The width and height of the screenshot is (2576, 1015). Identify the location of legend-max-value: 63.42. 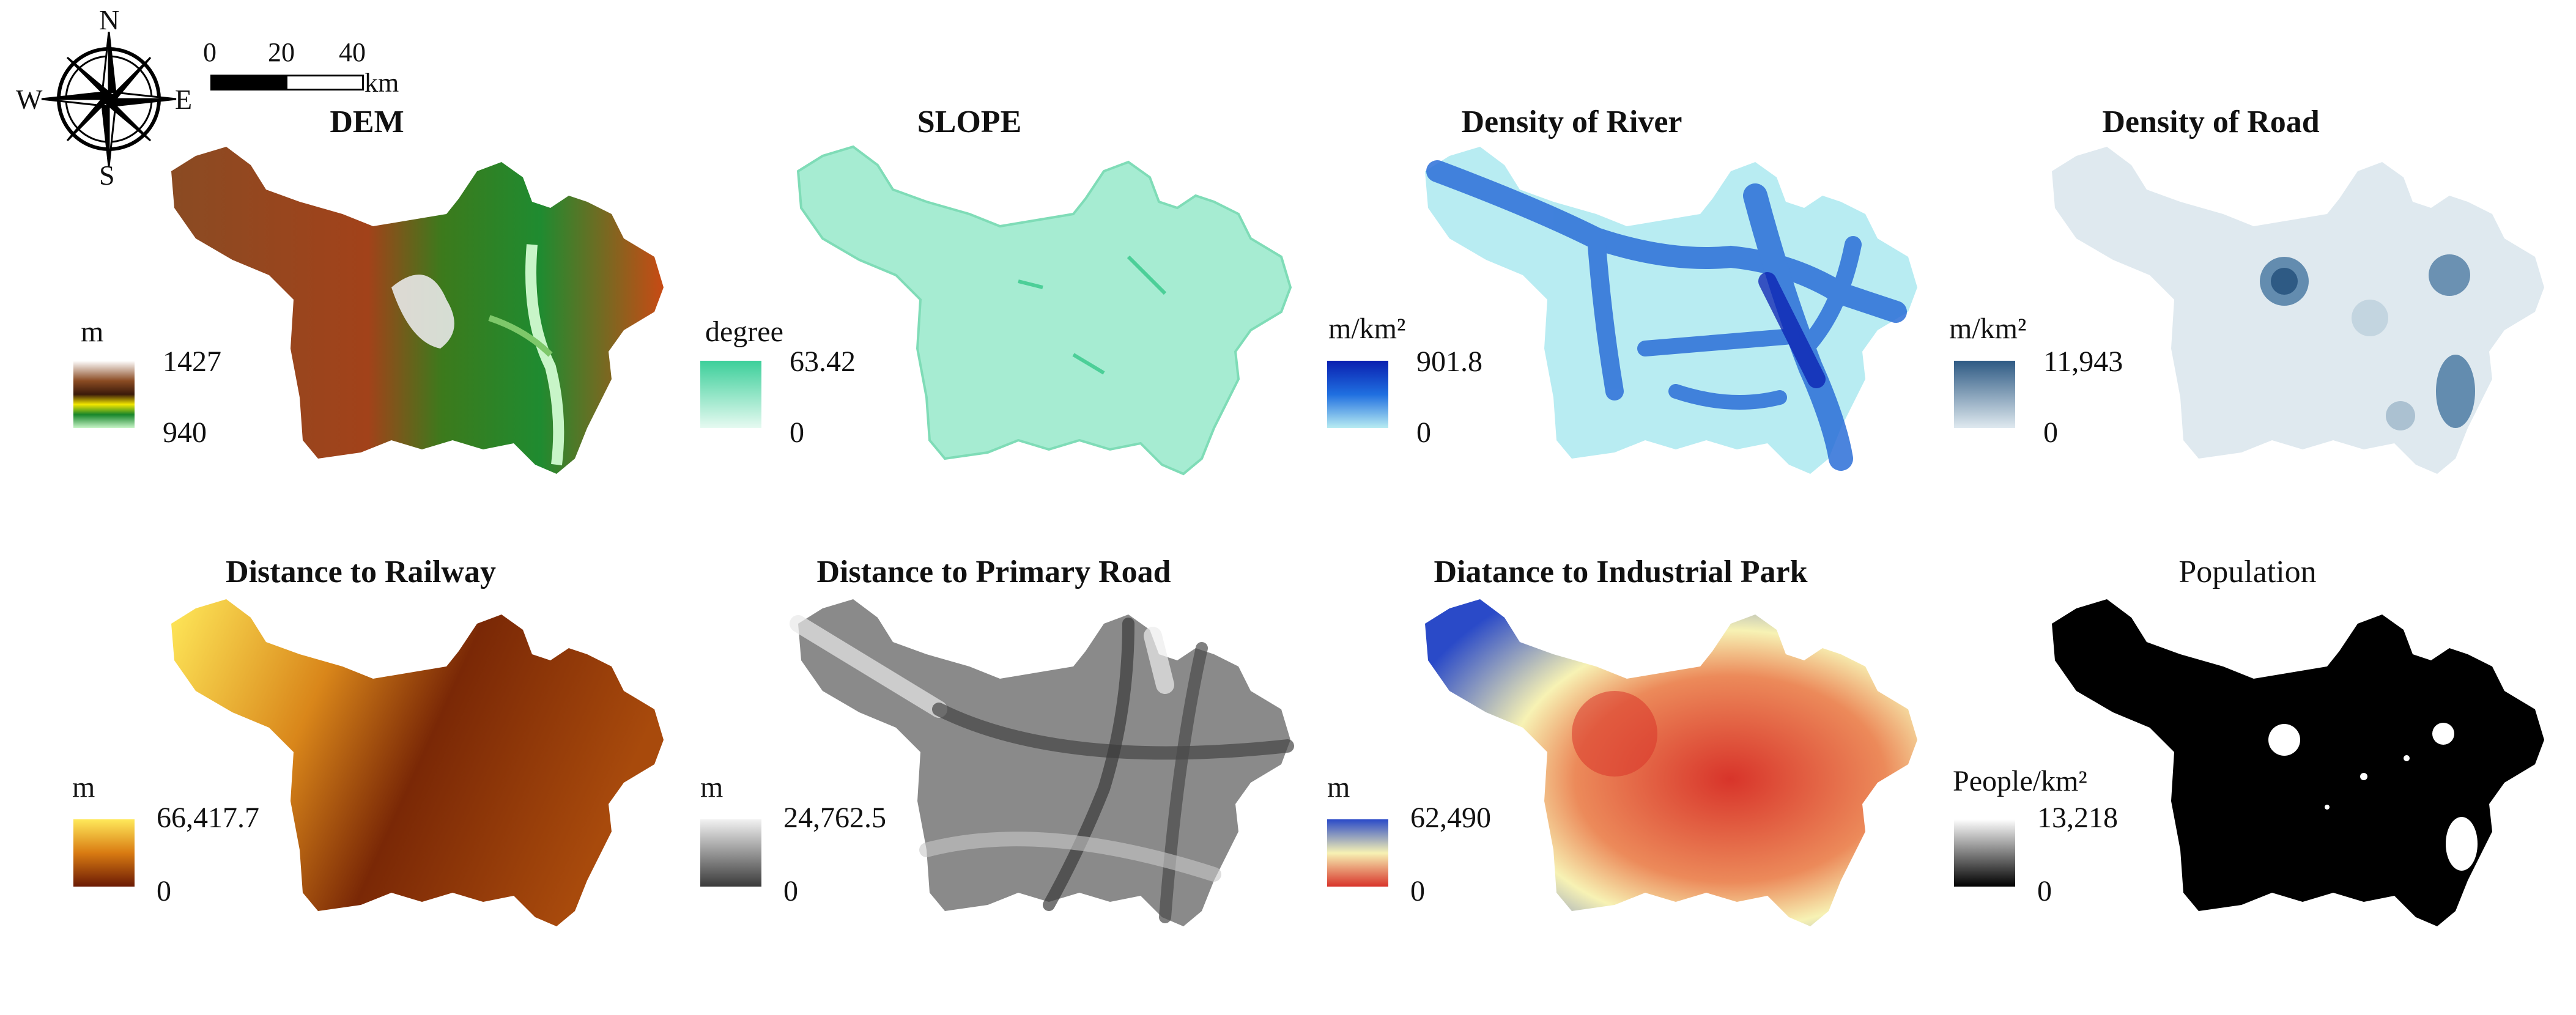
(823, 361).